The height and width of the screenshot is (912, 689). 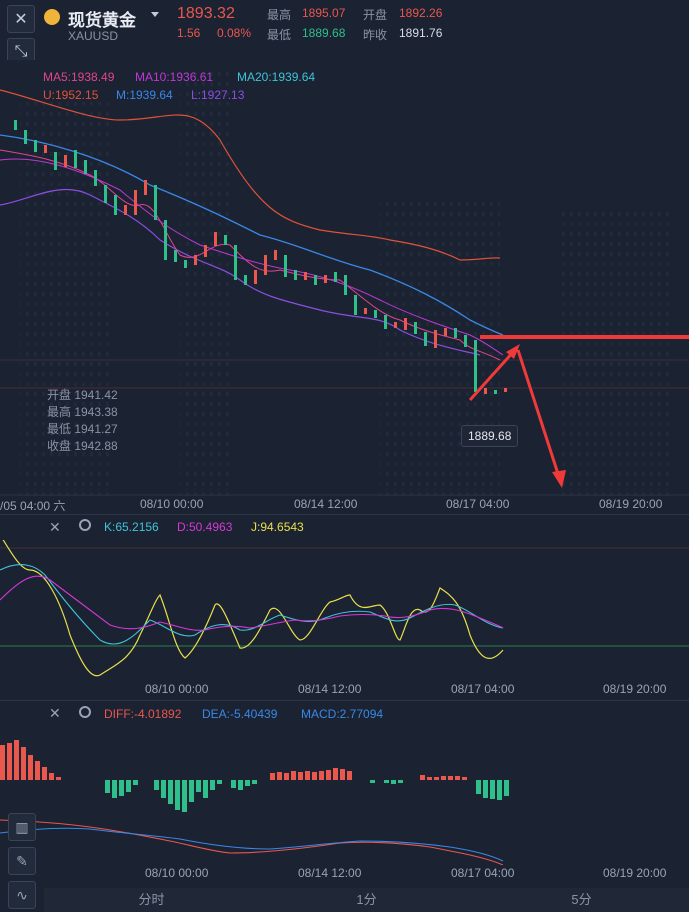 What do you see at coordinates (581, 899) in the screenshot?
I see `tab-5min: 5分` at bounding box center [581, 899].